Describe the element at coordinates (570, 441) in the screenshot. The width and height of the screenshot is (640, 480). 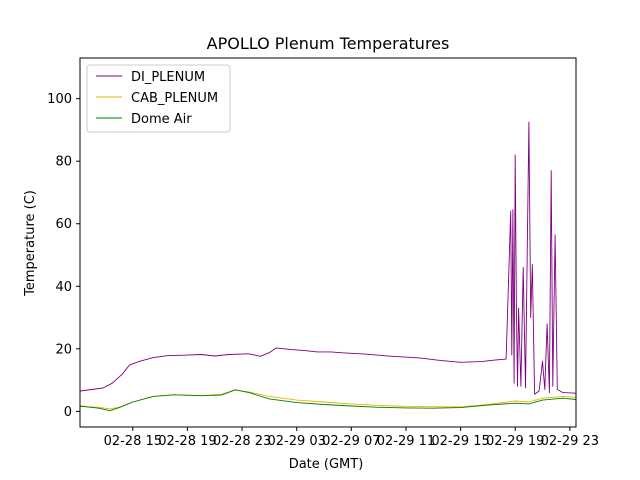
I see `x-tick-label: 02-29 23` at that location.